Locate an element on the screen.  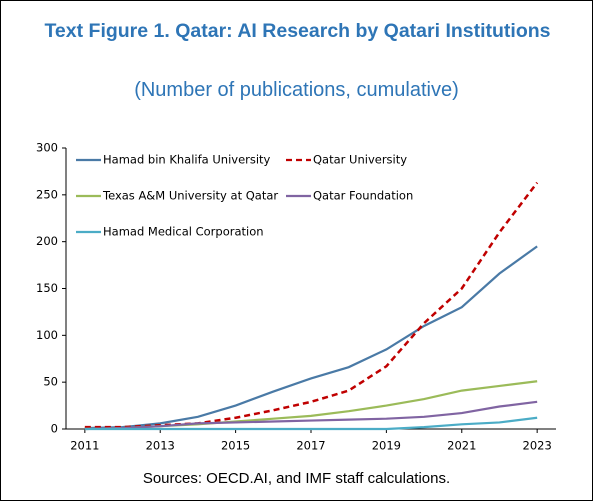
y-tick-label: 250 is located at coordinates (47, 194).